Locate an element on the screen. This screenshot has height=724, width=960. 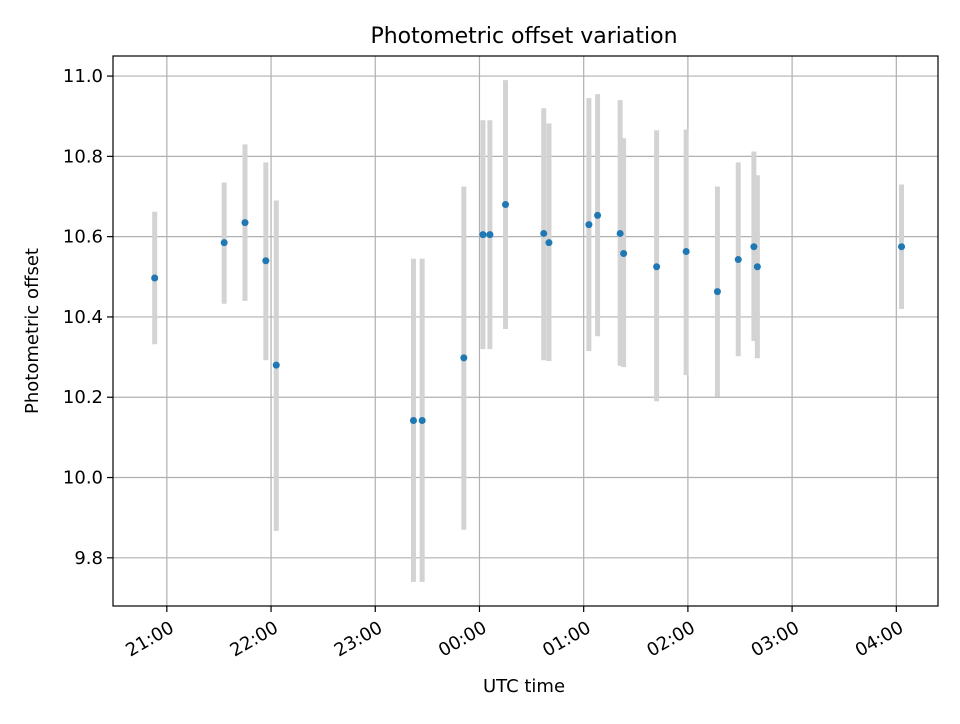
y-axis-label: Photometric offset is located at coordinates (32, 331).